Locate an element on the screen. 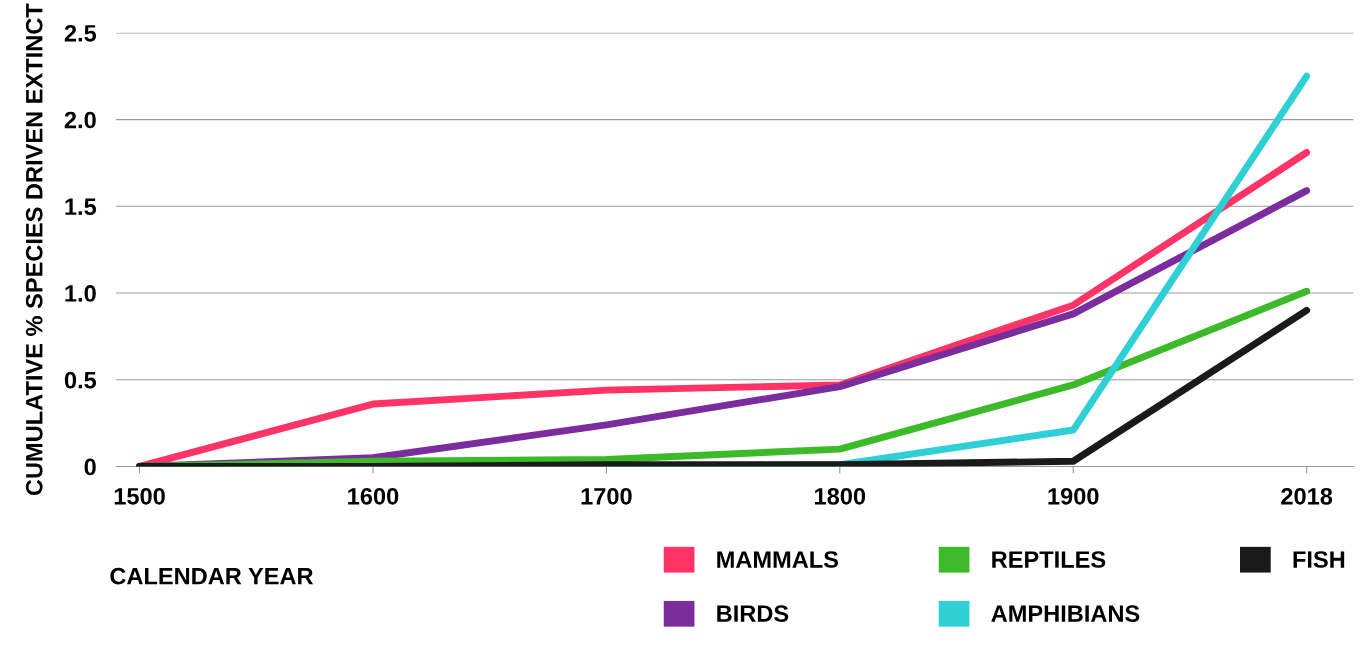 The height and width of the screenshot is (657, 1367). x-tick-label: 1800 is located at coordinates (840, 496).